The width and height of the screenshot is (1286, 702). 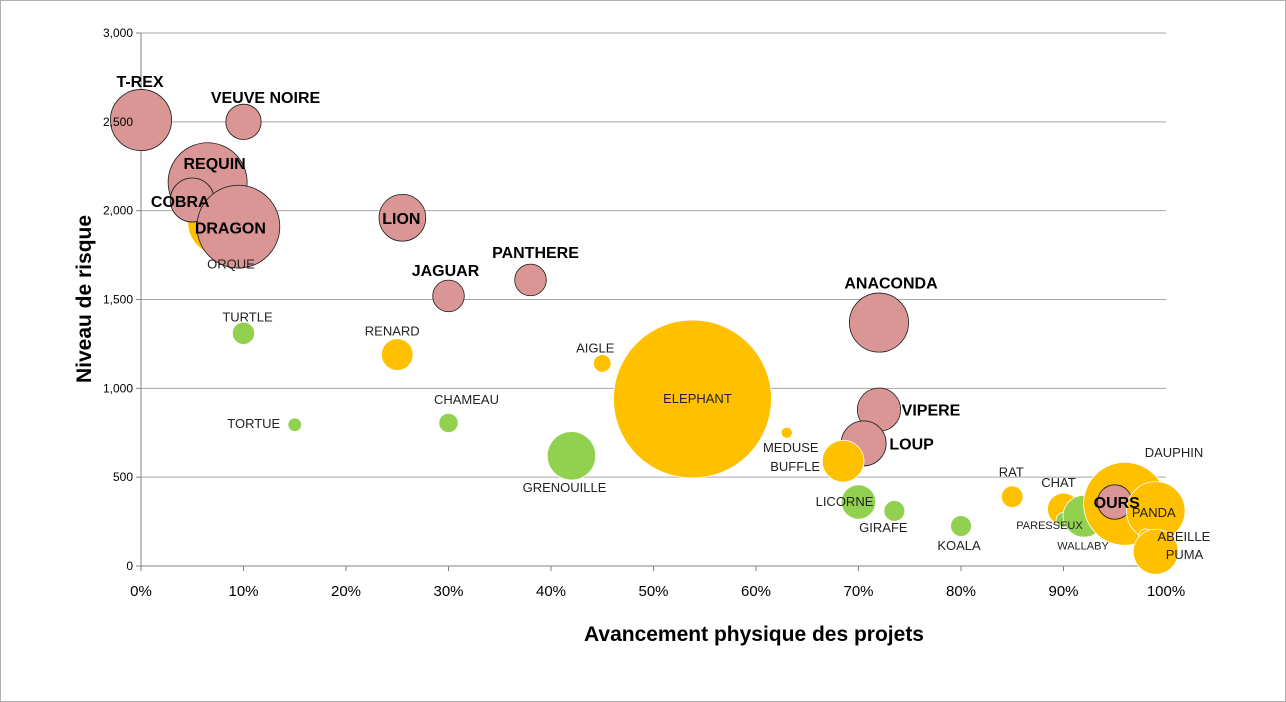 What do you see at coordinates (243, 591) in the screenshot?
I see `x-tick-label: 10%` at bounding box center [243, 591].